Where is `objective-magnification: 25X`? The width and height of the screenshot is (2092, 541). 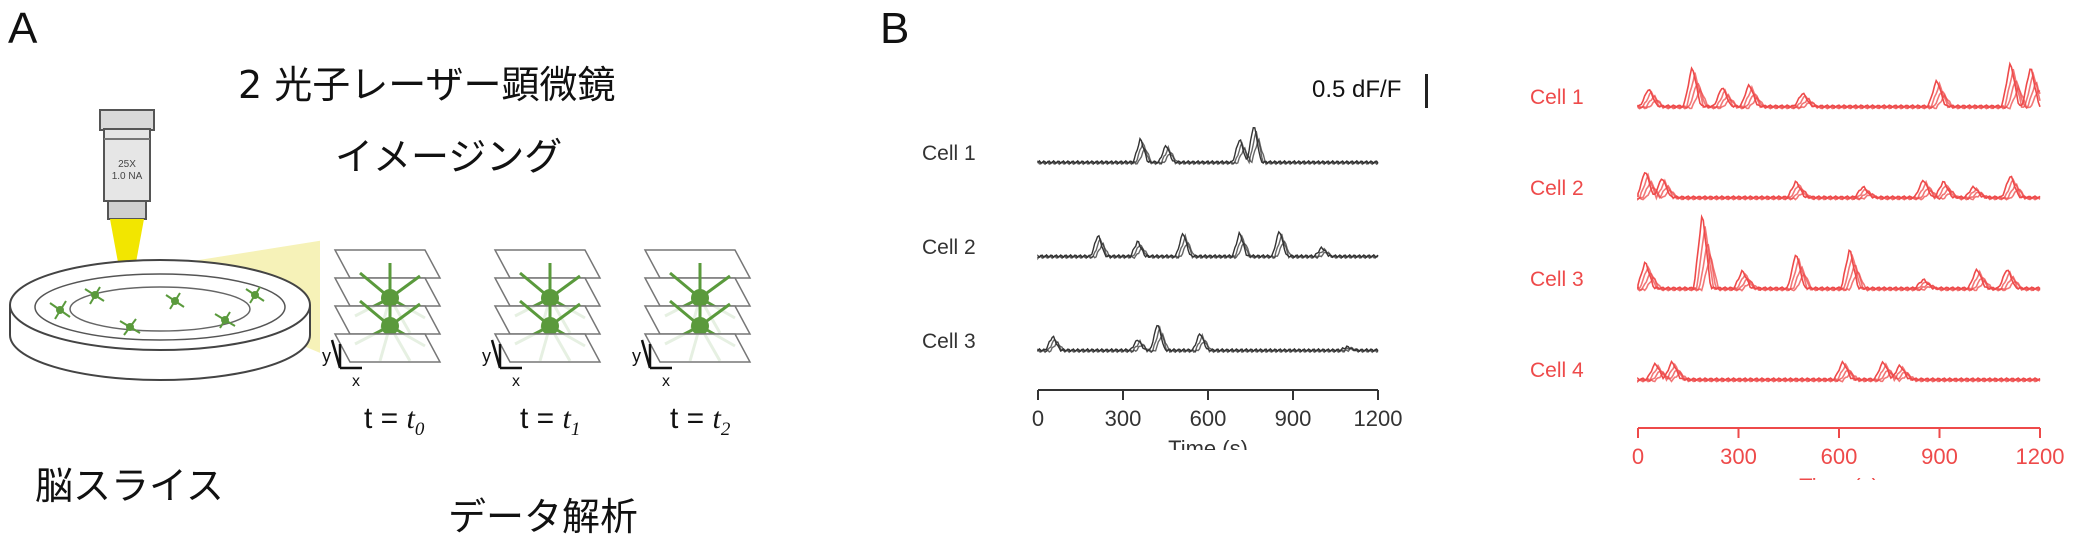 objective-magnification: 25X is located at coordinates (127, 164).